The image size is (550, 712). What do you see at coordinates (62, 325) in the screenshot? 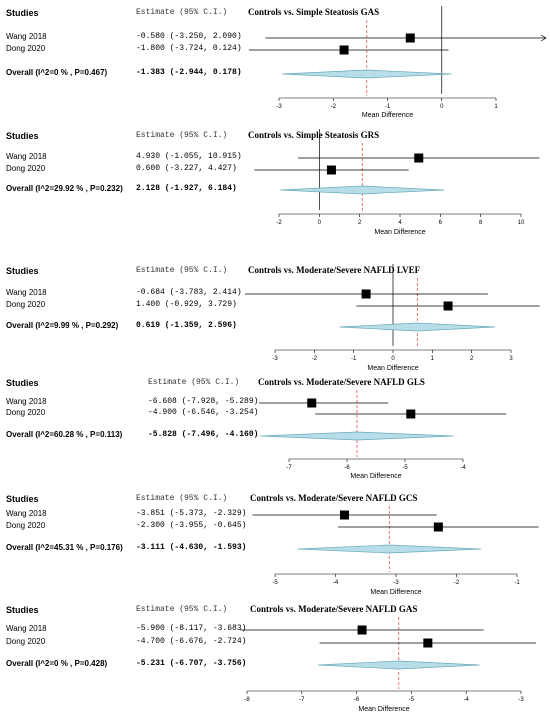
I see `overall-label: Overall (I^2=9.99 % , P=0.292)` at bounding box center [62, 325].